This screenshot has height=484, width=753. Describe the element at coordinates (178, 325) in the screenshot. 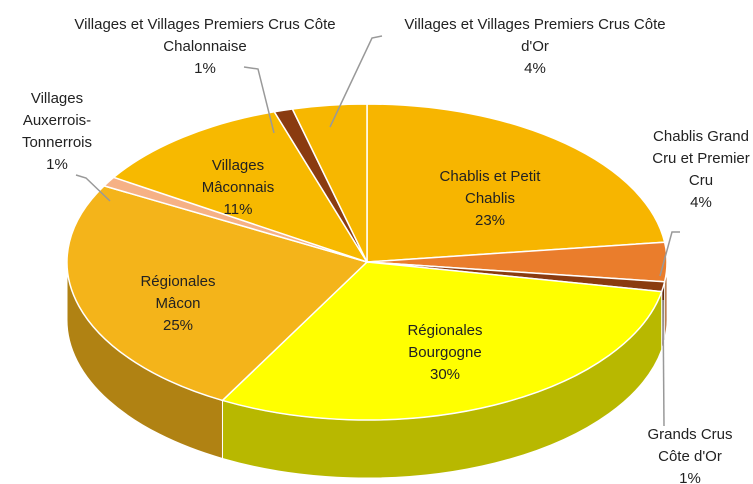

I see `slice-percent: 25%` at that location.